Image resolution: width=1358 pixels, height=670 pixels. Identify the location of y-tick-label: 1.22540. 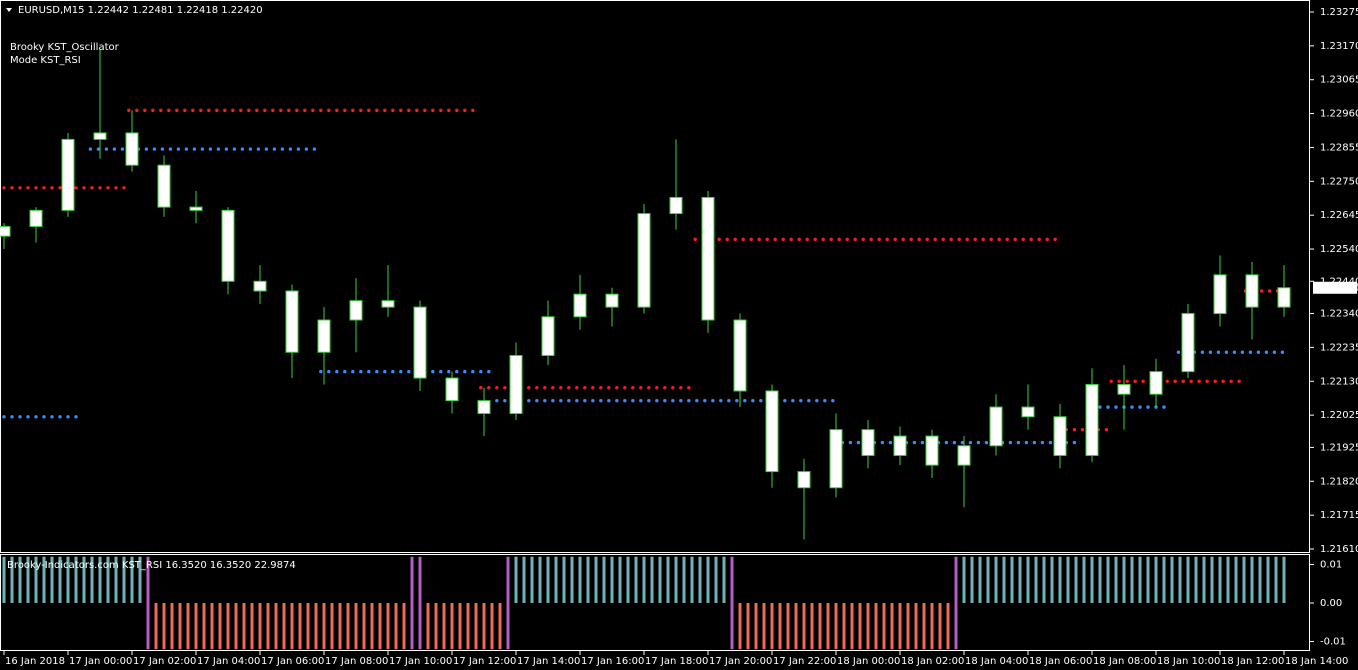
(1339, 249).